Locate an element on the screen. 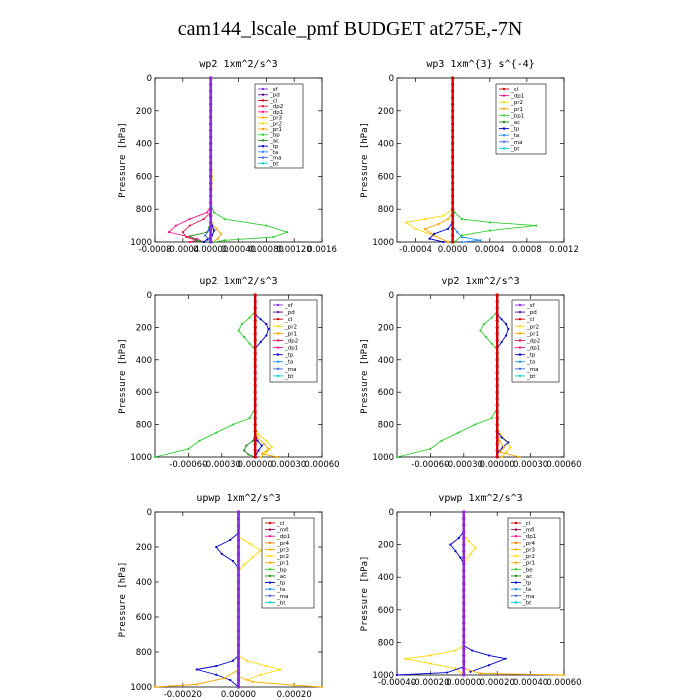  legend-entry: _be is located at coordinates (527, 570).